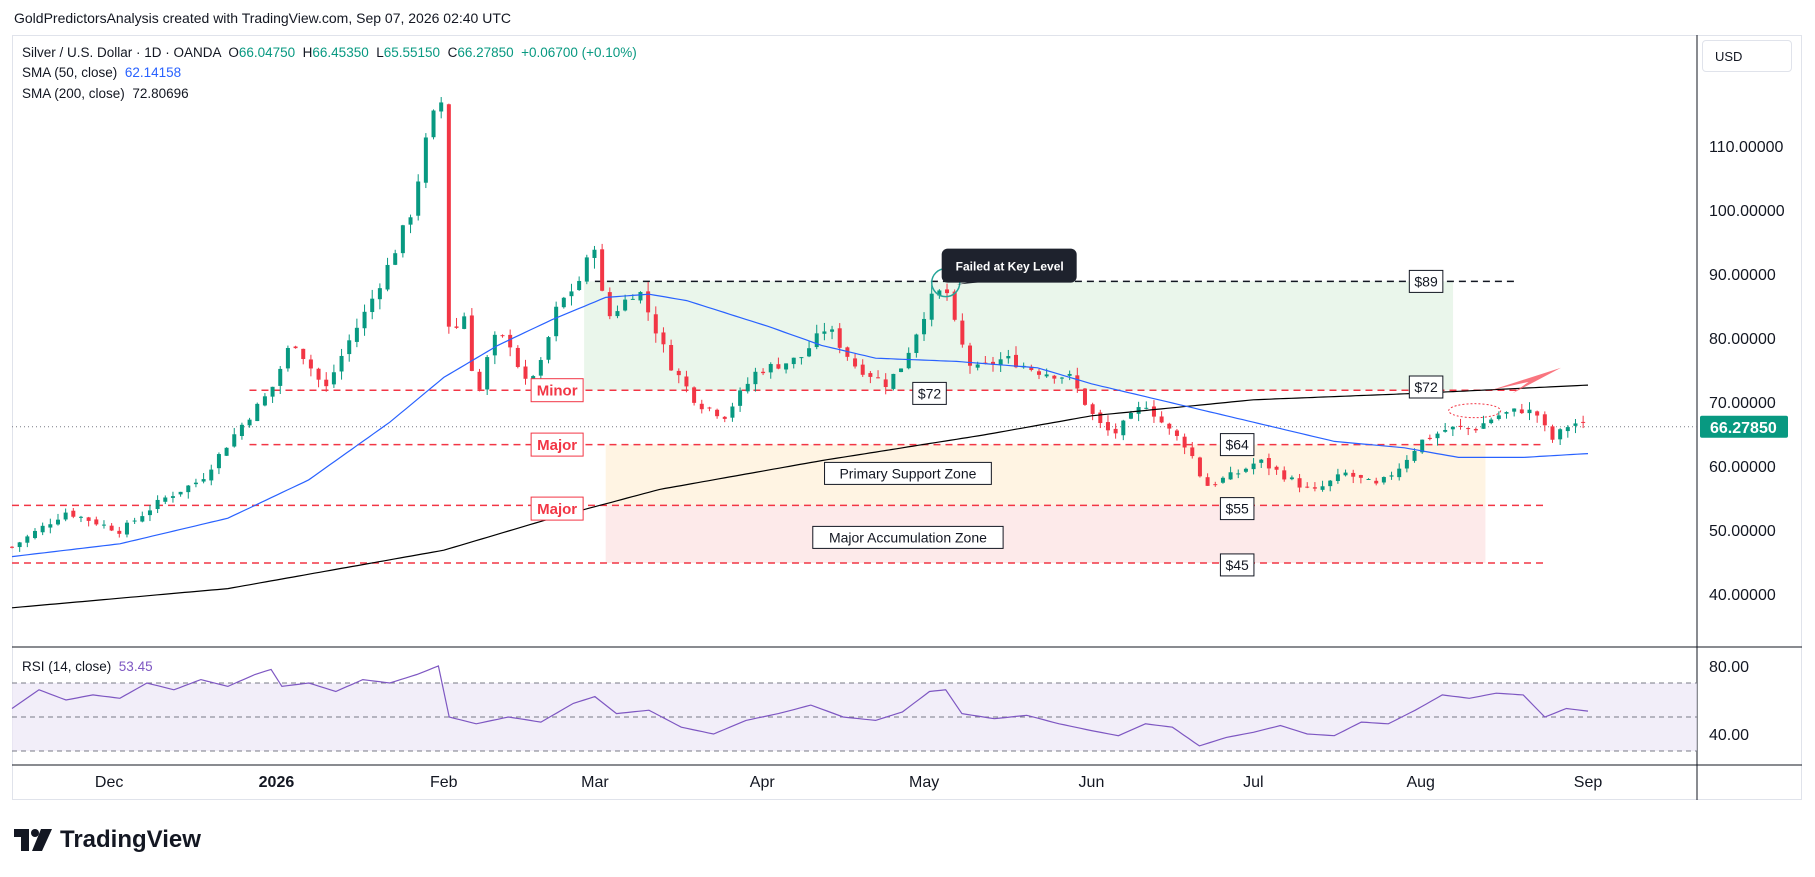  I want to click on time-tick-label: May, so click(924, 782).